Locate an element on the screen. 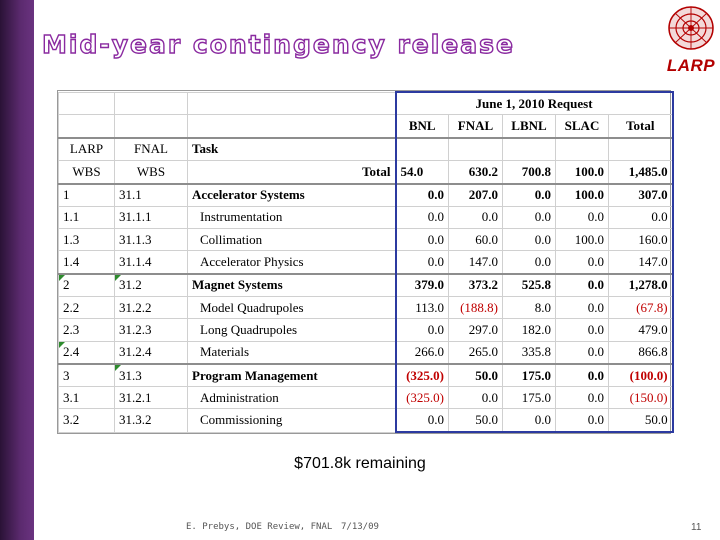 This screenshot has width=720, height=540. table-row: 3.2 31.3.2 Commissioning 0.0 50.0 0.0 0.0 50.0 is located at coordinates (366, 421).